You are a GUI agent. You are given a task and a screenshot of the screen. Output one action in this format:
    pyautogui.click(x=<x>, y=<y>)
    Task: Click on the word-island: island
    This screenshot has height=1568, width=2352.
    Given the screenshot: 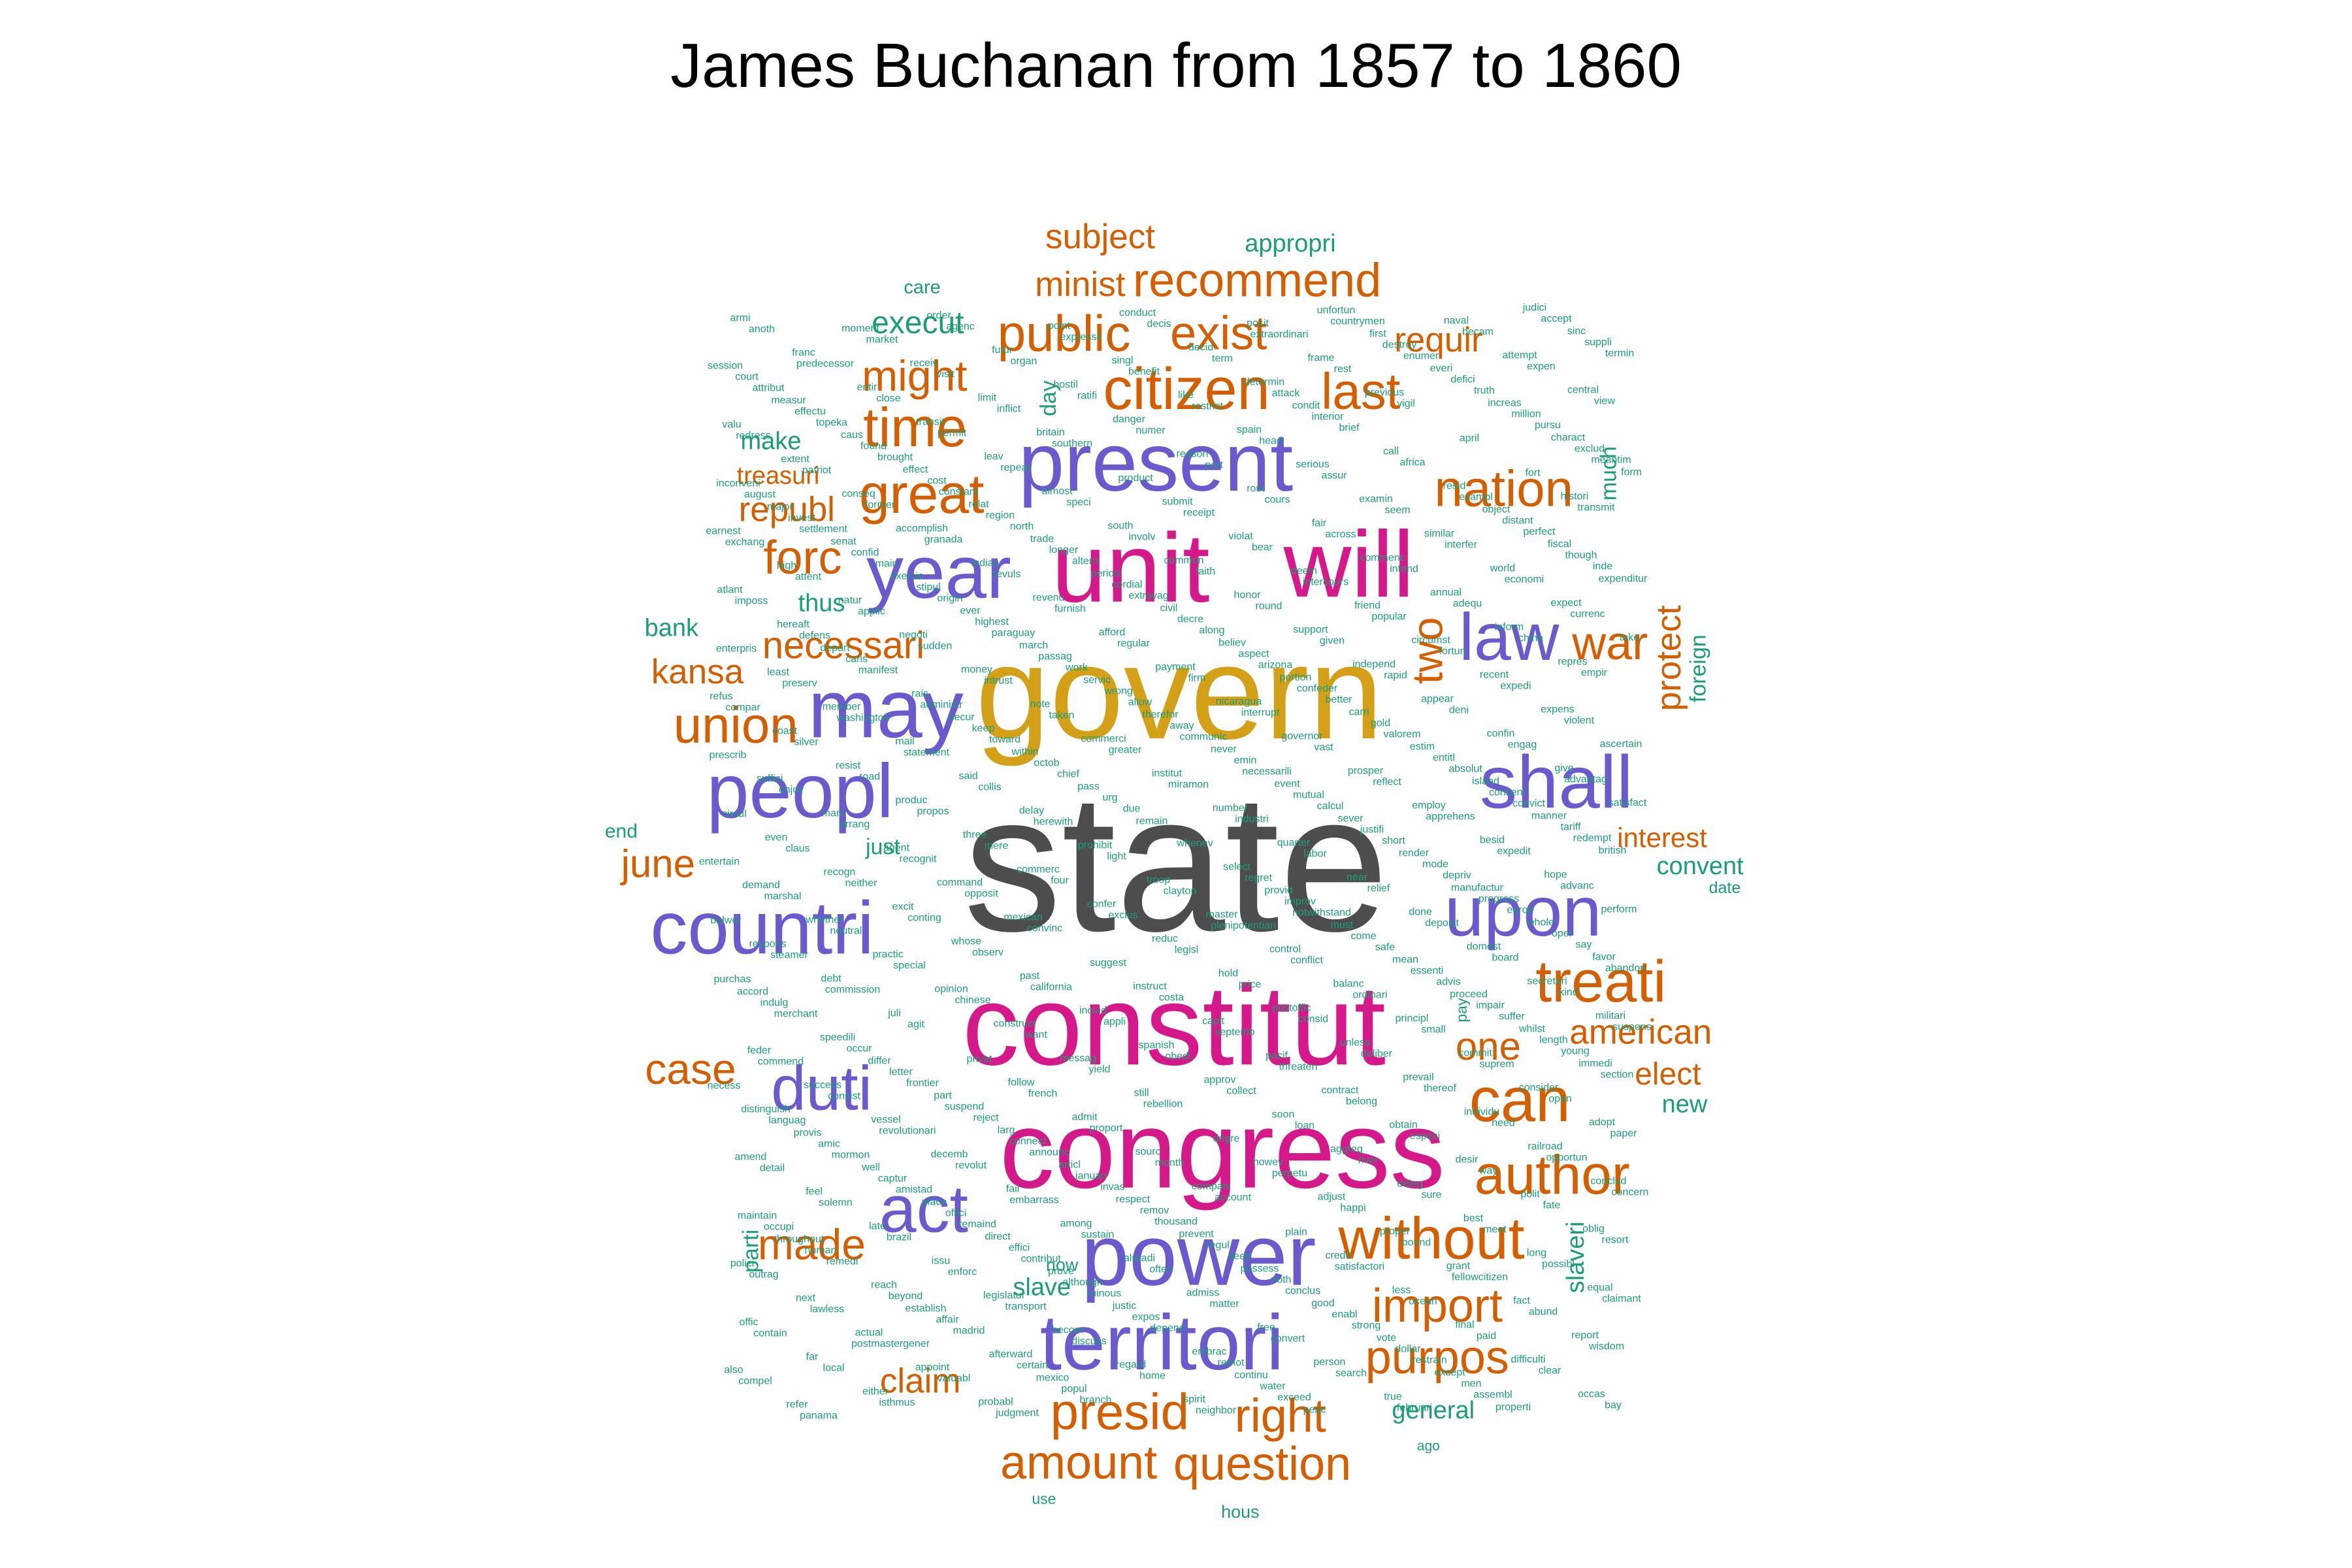 What is the action you would take?
    pyautogui.click(x=1485, y=781)
    